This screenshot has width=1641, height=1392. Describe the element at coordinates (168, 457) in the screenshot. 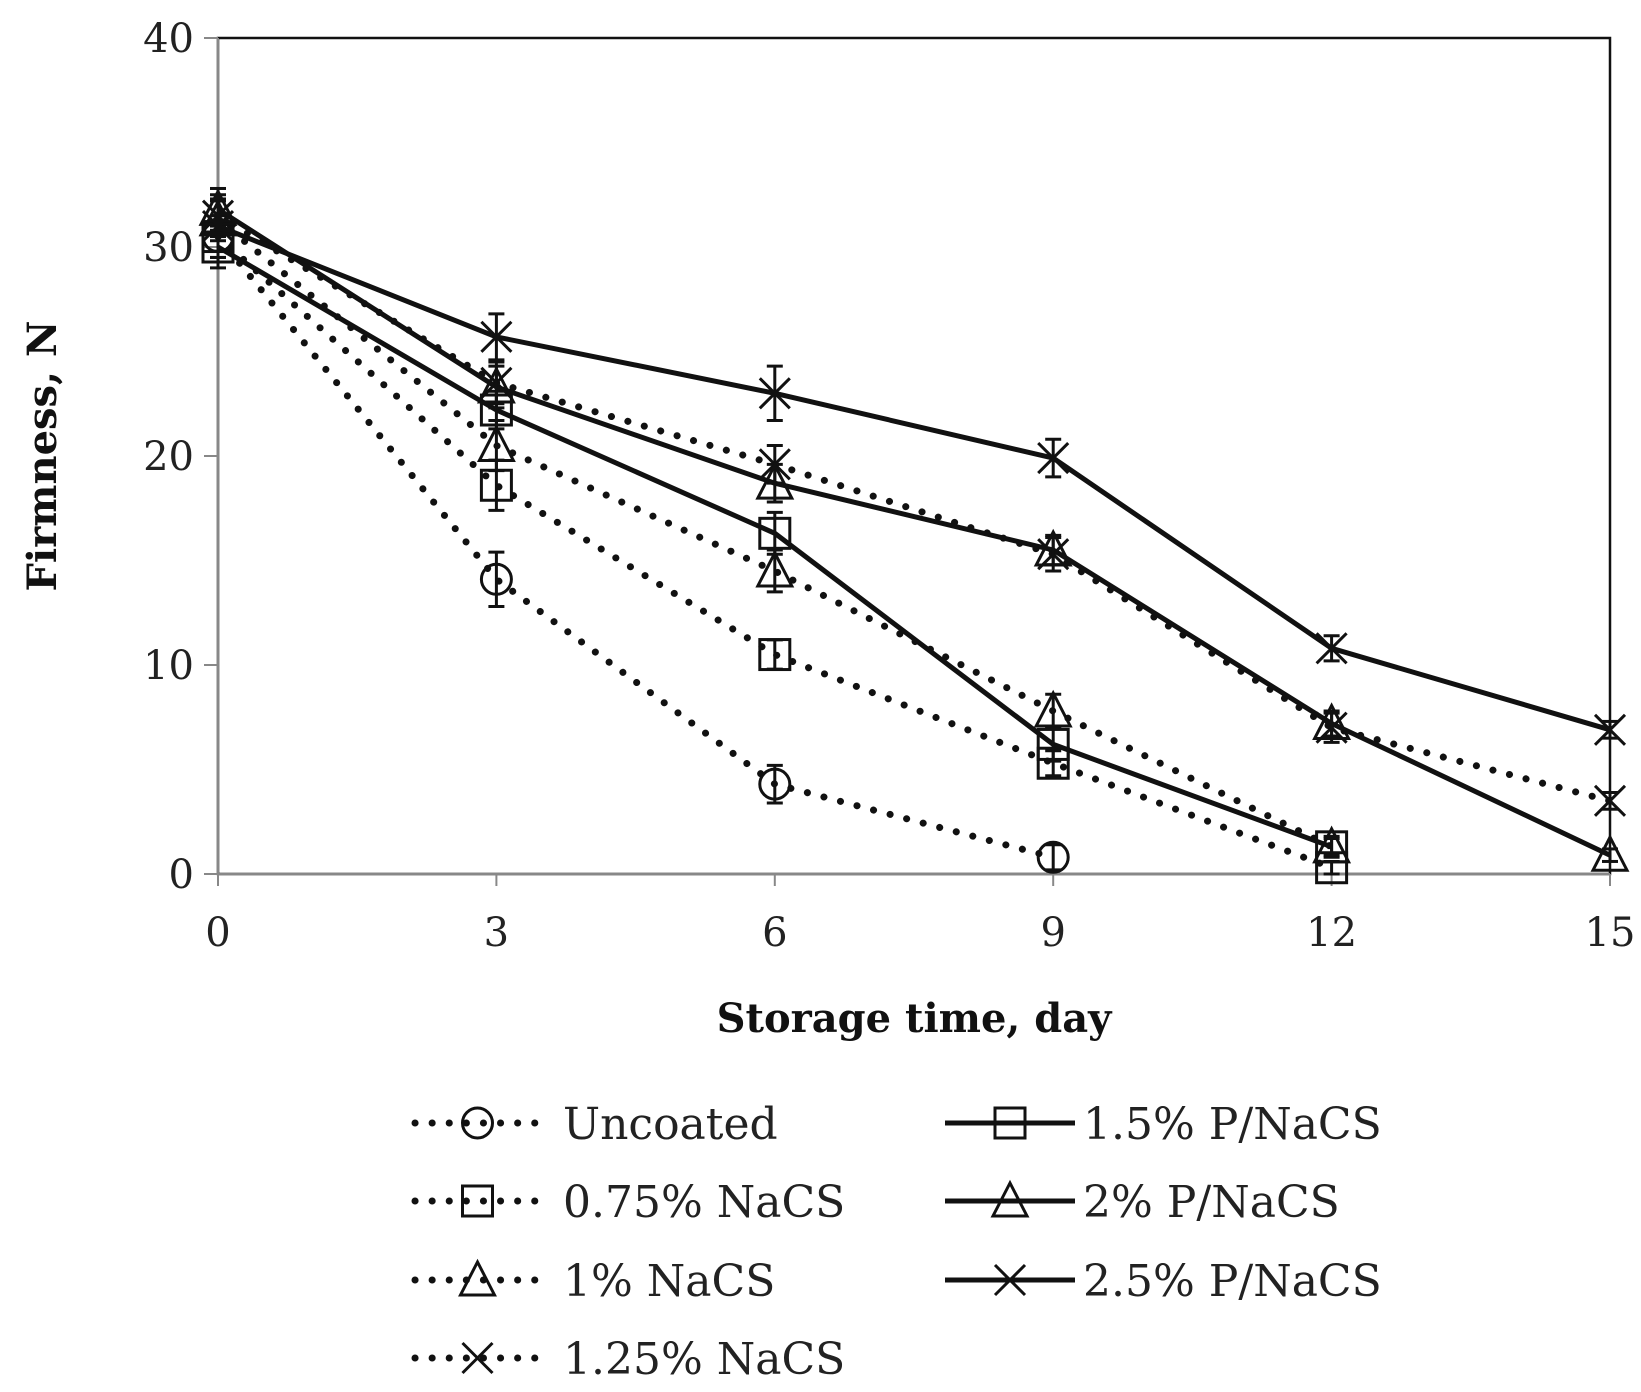

I see `y-tick-label: 20` at that location.